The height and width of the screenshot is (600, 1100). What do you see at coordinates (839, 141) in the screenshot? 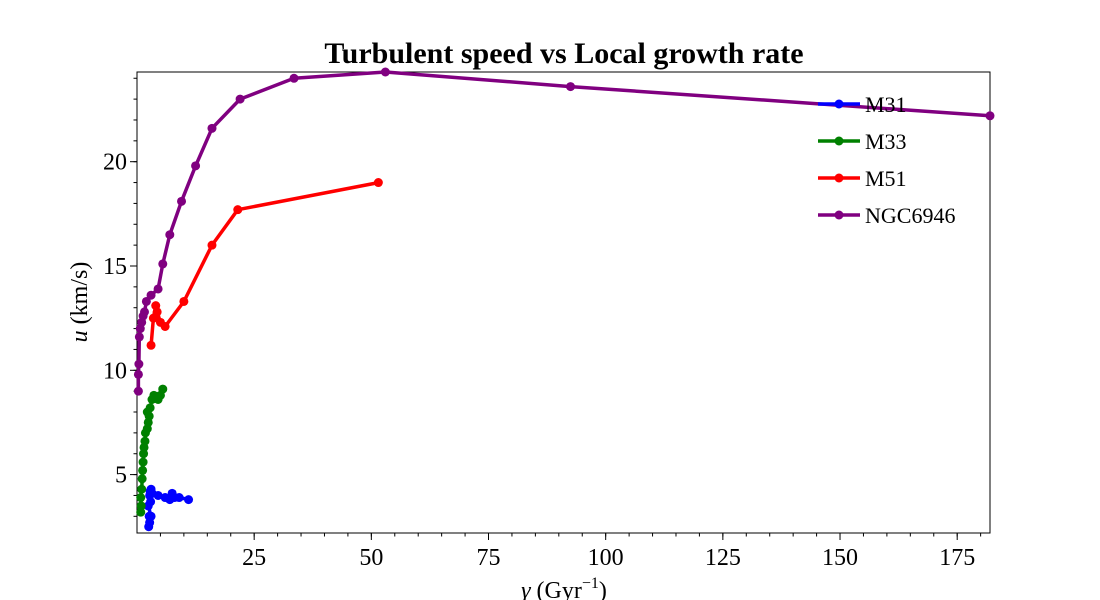
I see `legend-marker-m33` at bounding box center [839, 141].